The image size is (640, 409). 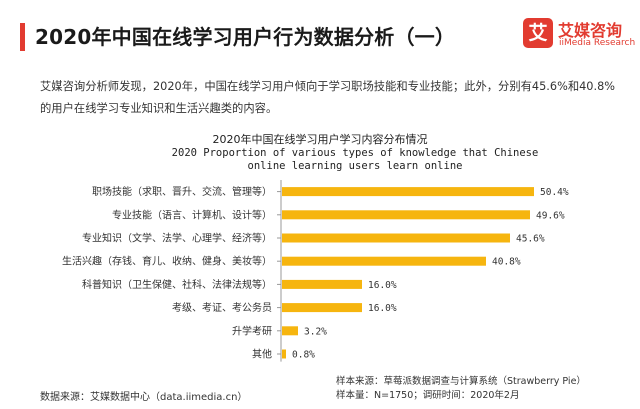 What do you see at coordinates (222, 307) in the screenshot?
I see `category-label: 考级、考证、考公务员` at bounding box center [222, 307].